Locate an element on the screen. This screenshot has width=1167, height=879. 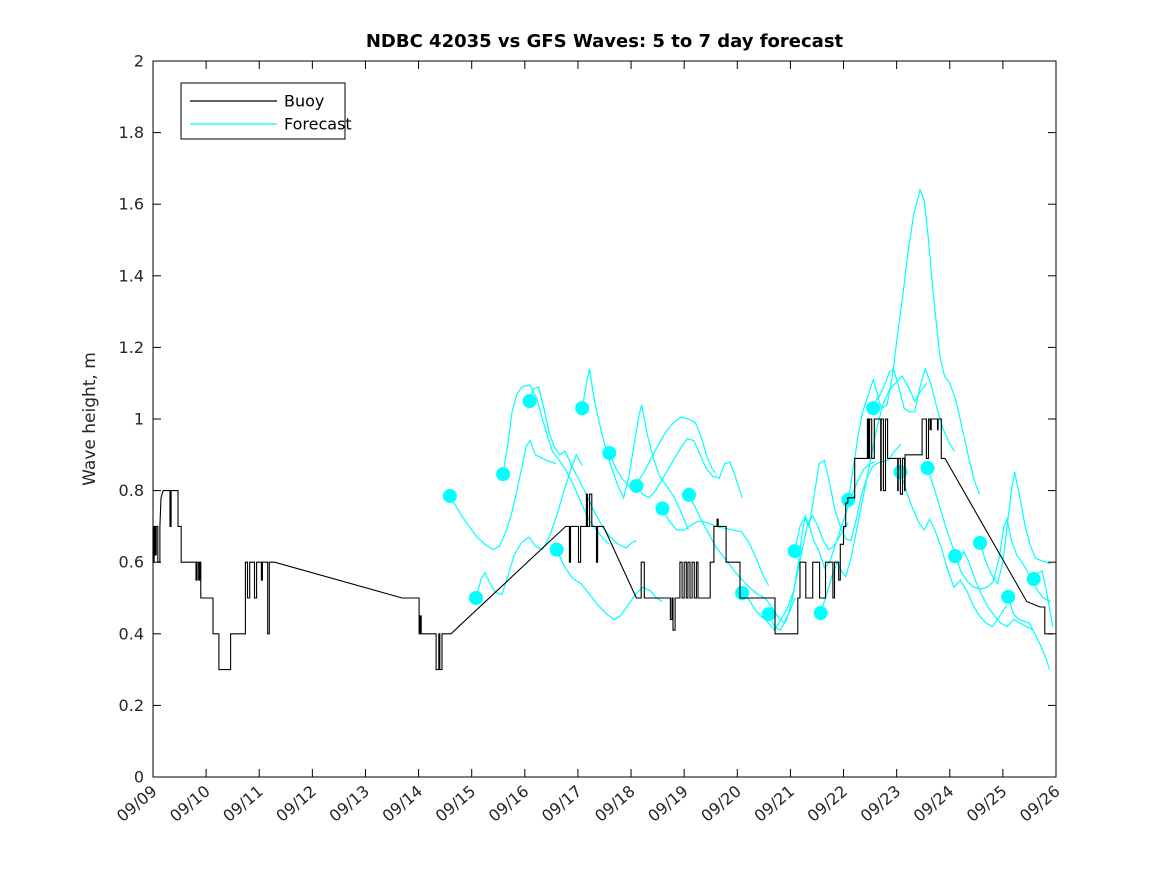
y-tick-label: 1.4 is located at coordinates (131, 275).